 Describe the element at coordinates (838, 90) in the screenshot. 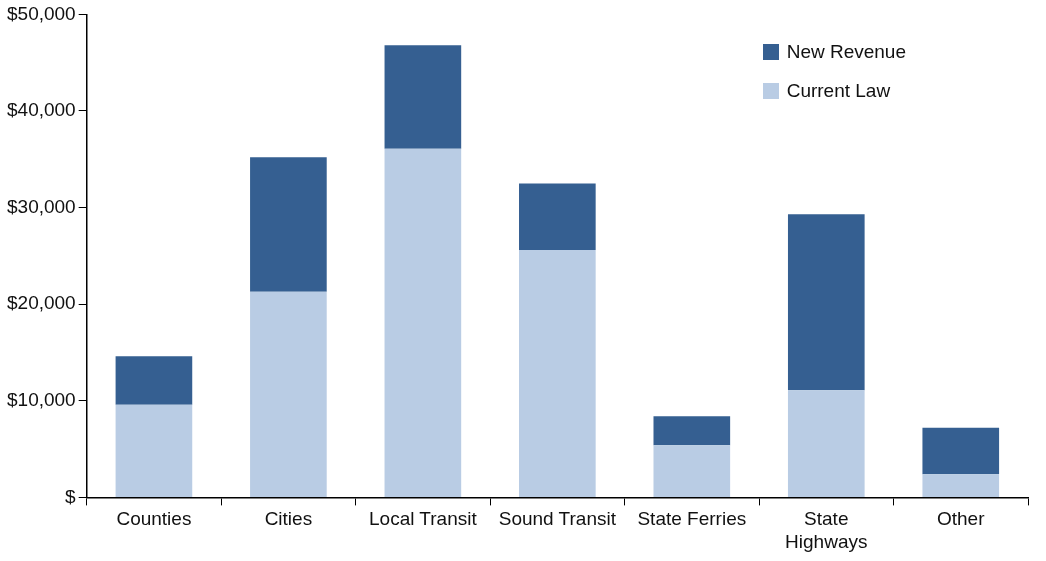

I see `legend-label: Current Law` at that location.